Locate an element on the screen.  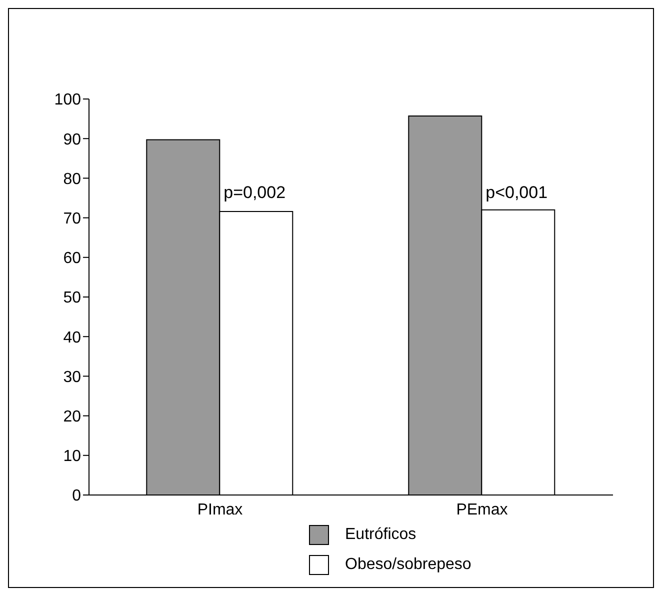
x-tick-label: PImax is located at coordinates (220, 509).